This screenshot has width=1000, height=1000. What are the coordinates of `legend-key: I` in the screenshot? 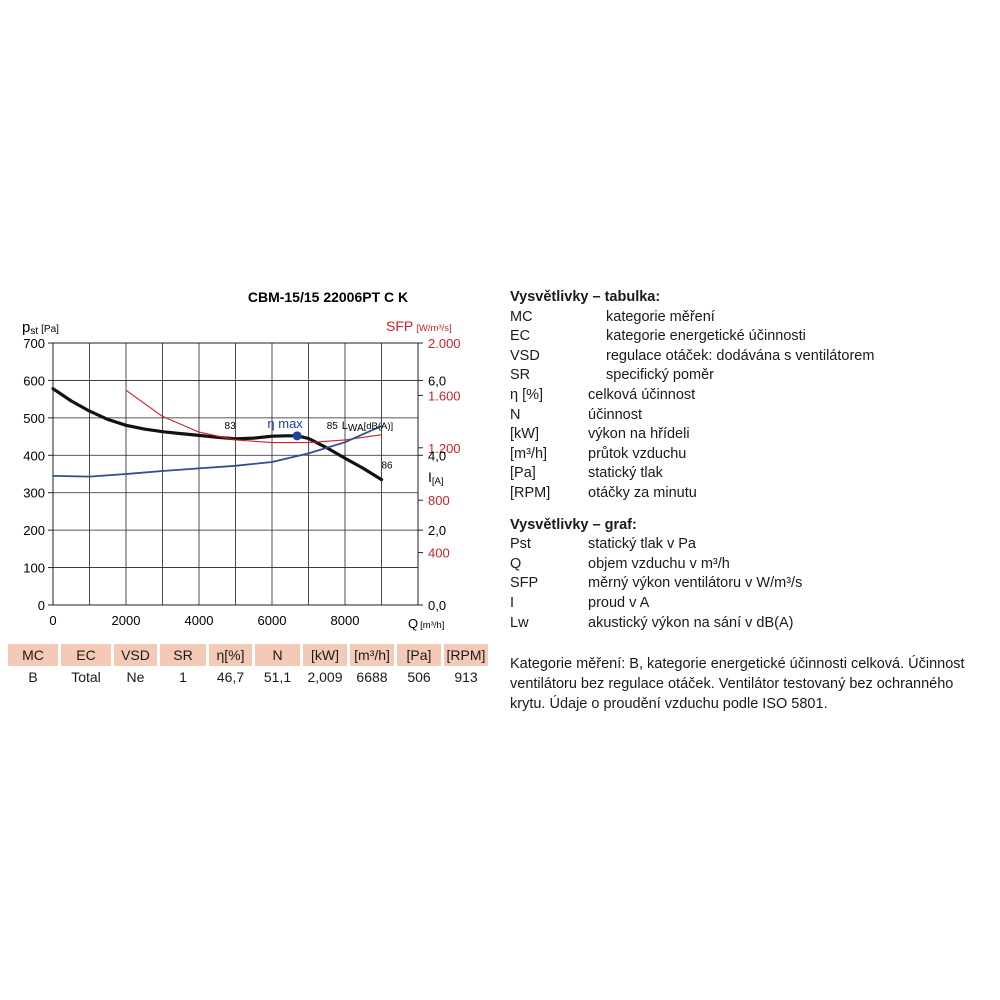 It's located at (512, 602).